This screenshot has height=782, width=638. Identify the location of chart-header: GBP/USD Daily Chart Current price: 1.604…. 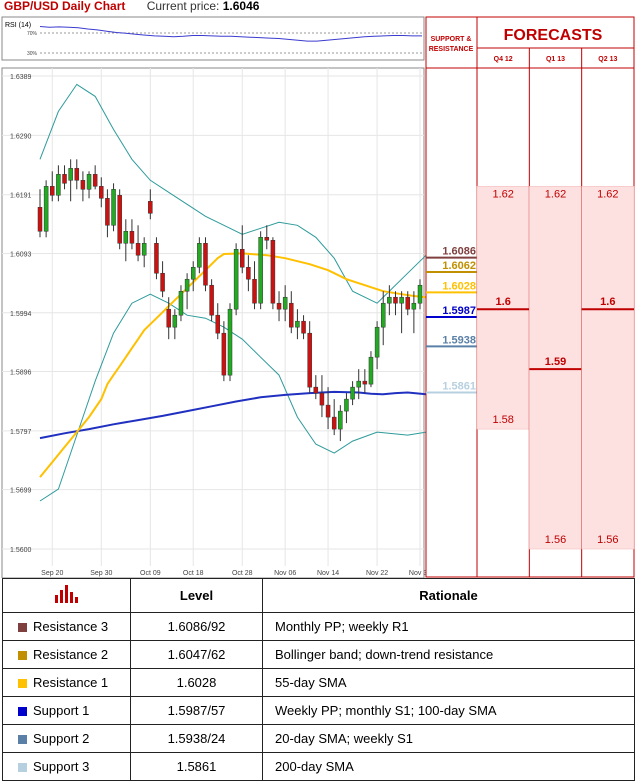
(131, 6).